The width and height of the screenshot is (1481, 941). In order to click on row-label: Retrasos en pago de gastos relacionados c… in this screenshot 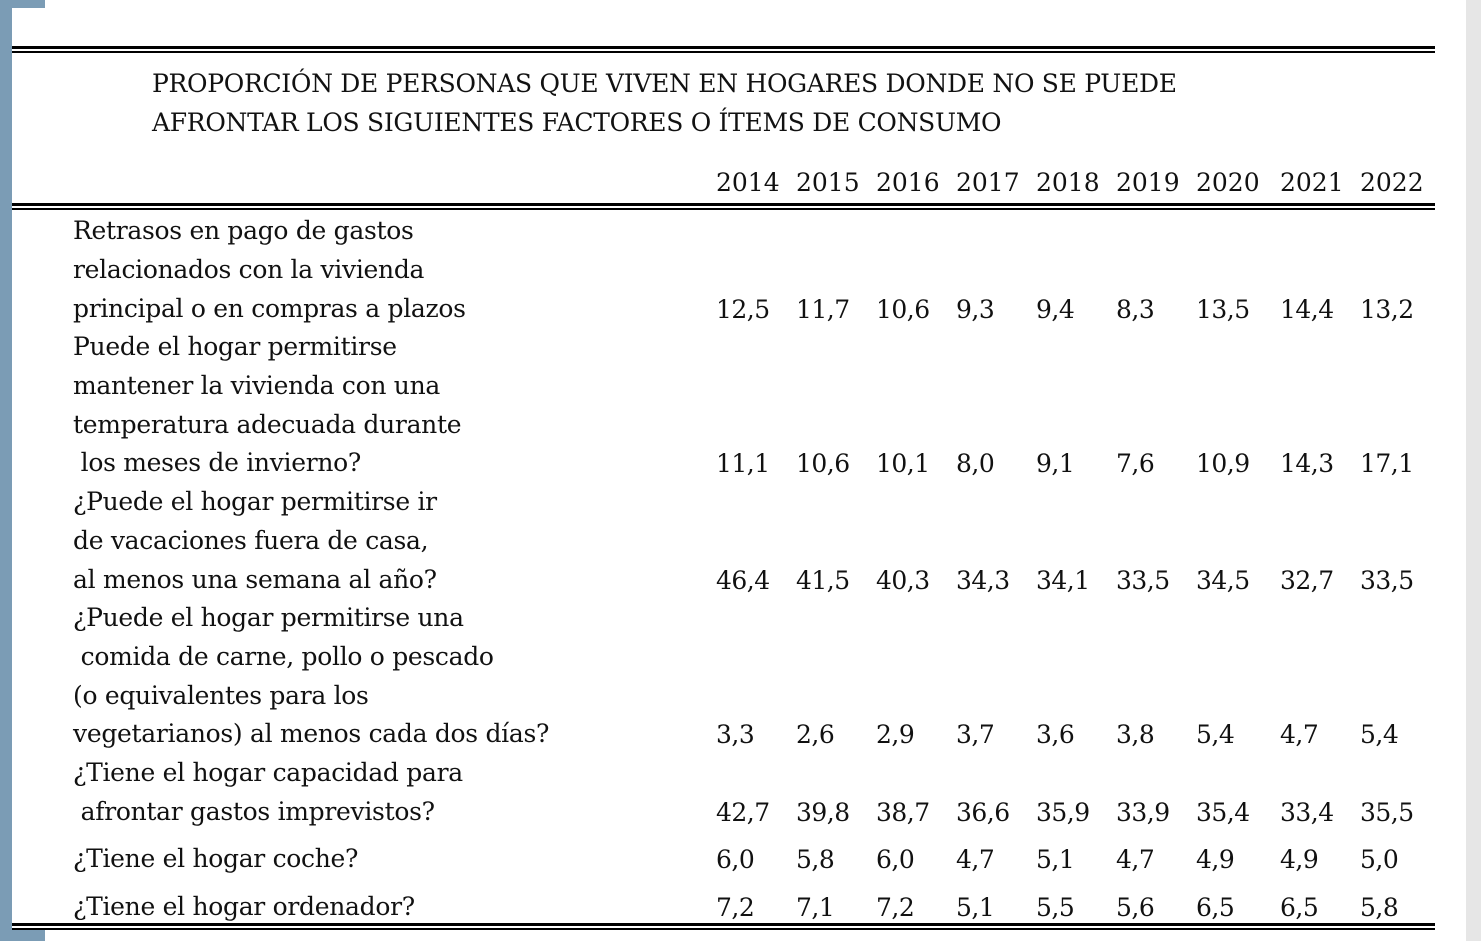, I will do `click(269, 270)`.